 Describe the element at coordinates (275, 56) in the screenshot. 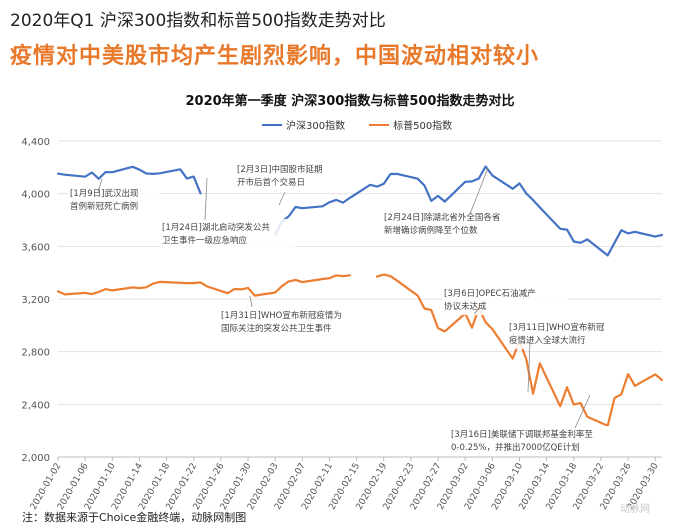

I see `slide-subtitle: 疫情对中美股市均产生剧烈影响，中国波动相对较小` at that location.